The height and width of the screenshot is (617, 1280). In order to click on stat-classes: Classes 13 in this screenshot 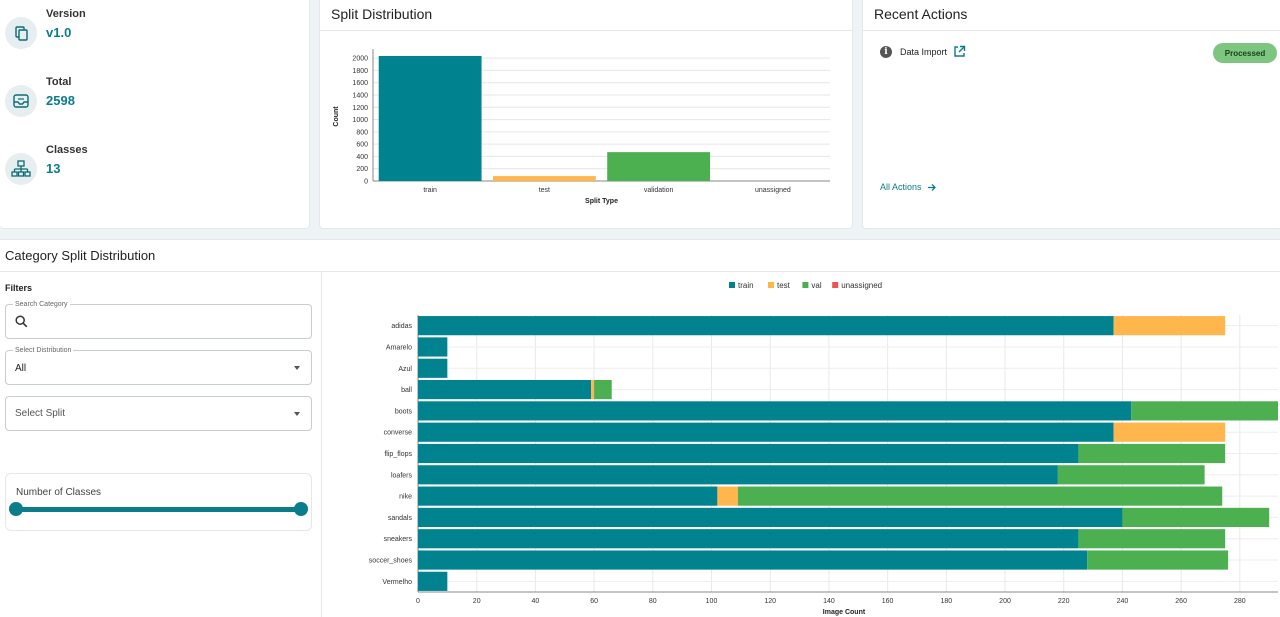, I will do `click(46, 164)`.